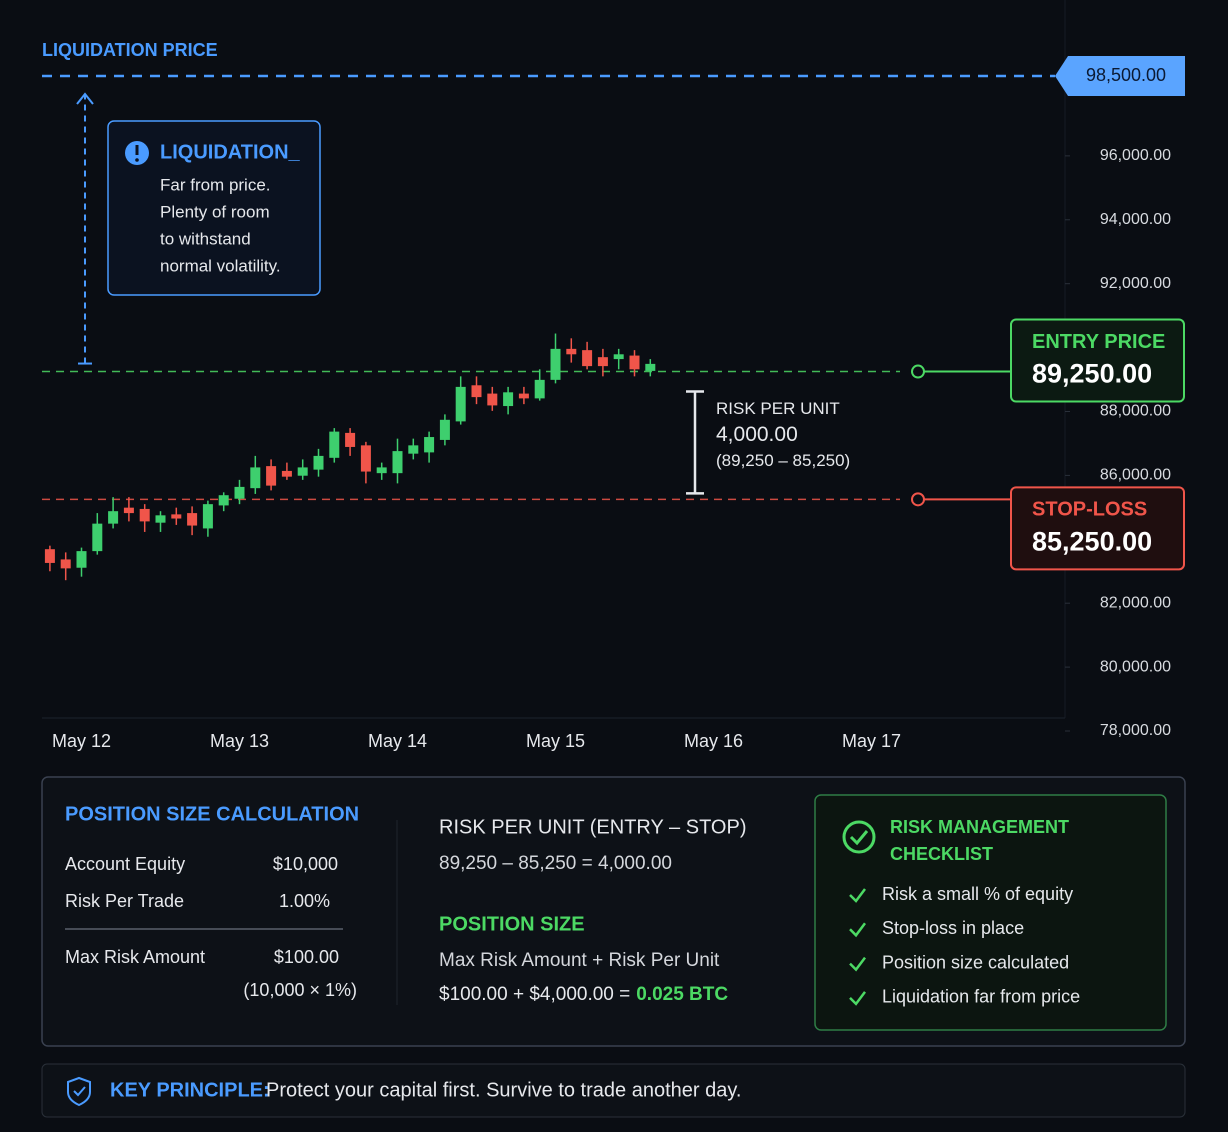 The height and width of the screenshot is (1132, 1228). What do you see at coordinates (79, 1091) in the screenshot?
I see `shield-check` at bounding box center [79, 1091].